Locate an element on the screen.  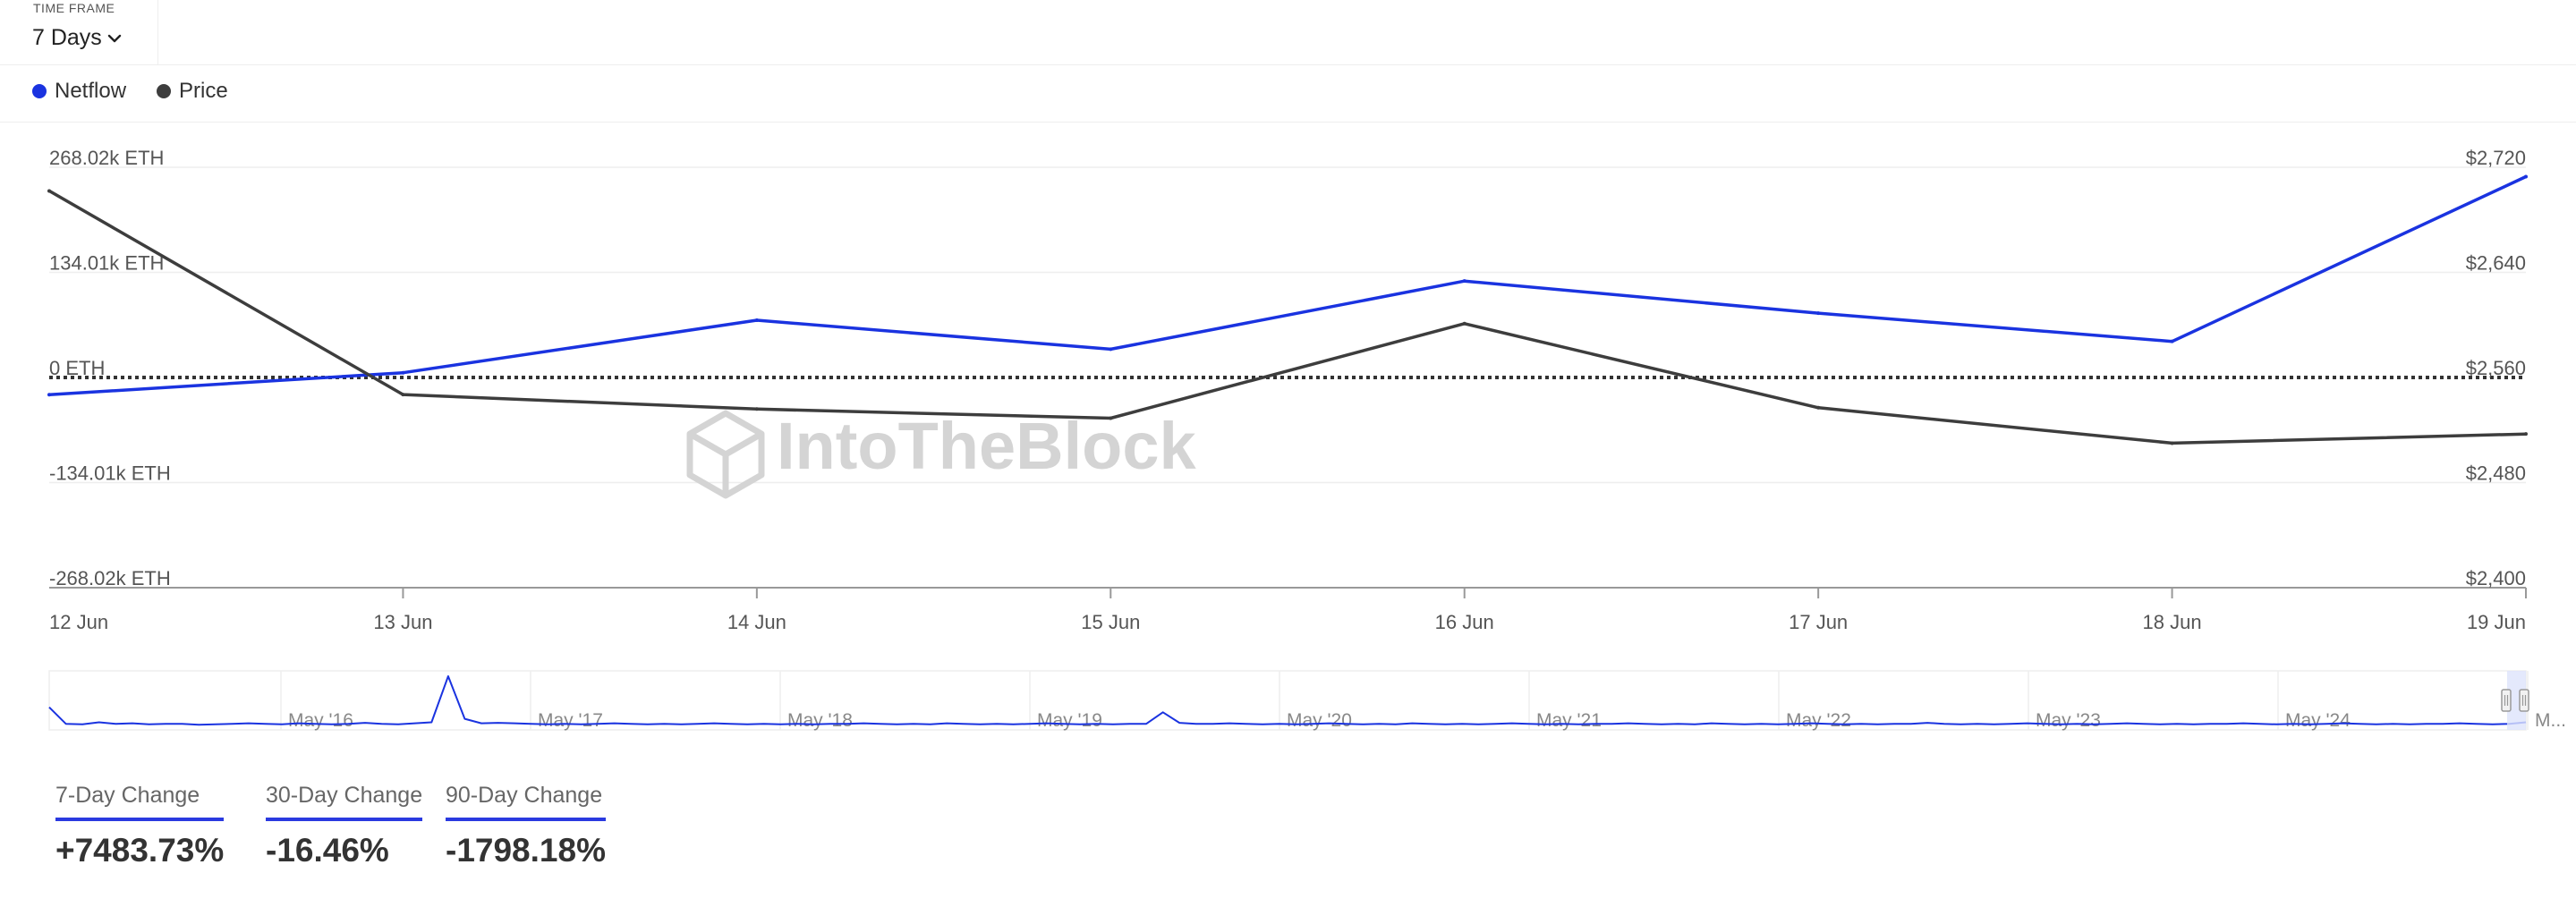
navigator-label: May '17 is located at coordinates (570, 720).